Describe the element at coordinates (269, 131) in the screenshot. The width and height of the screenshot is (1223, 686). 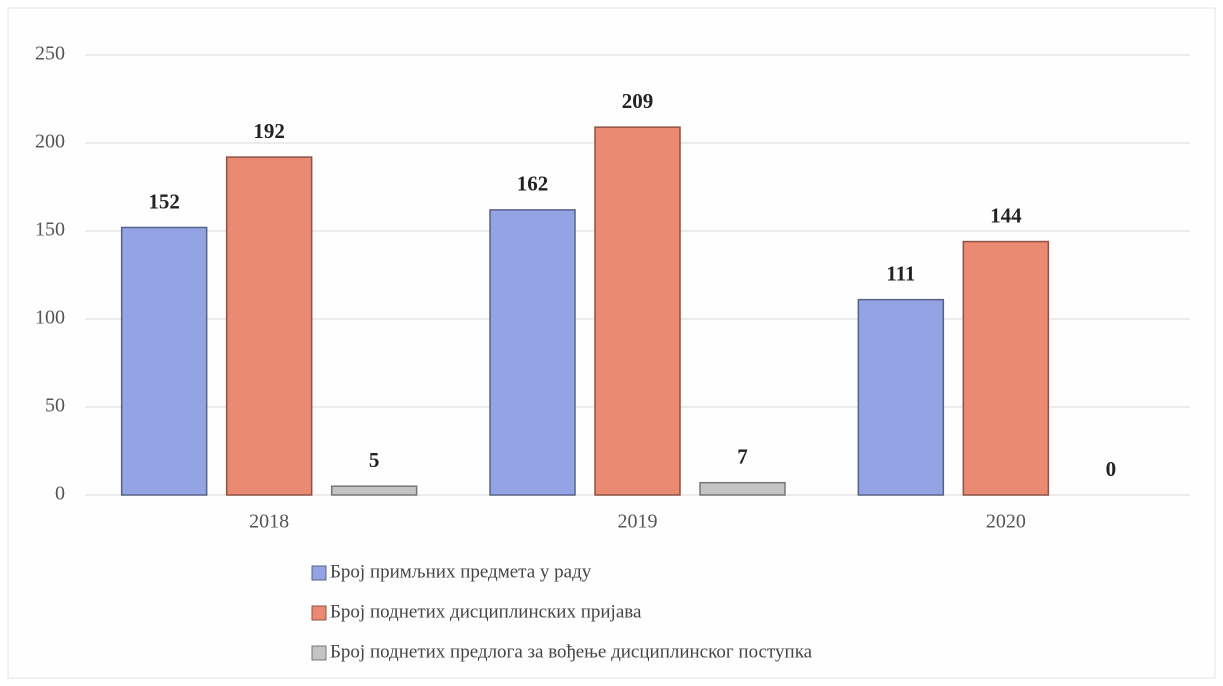
I see `data-label: 192` at that location.